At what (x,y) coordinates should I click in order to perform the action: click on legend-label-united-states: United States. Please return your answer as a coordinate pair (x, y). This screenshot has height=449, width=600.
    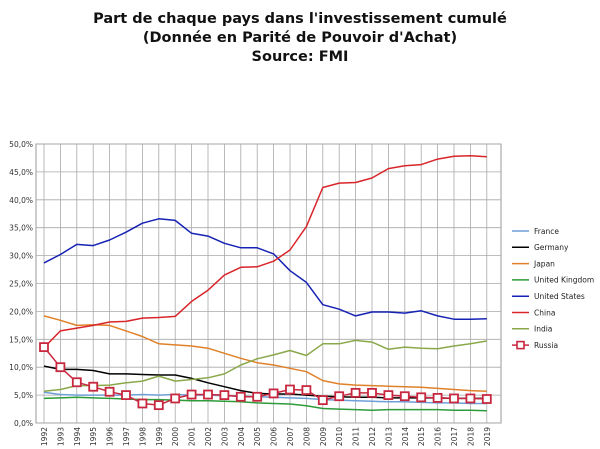
    Looking at the image, I should click on (559, 296).